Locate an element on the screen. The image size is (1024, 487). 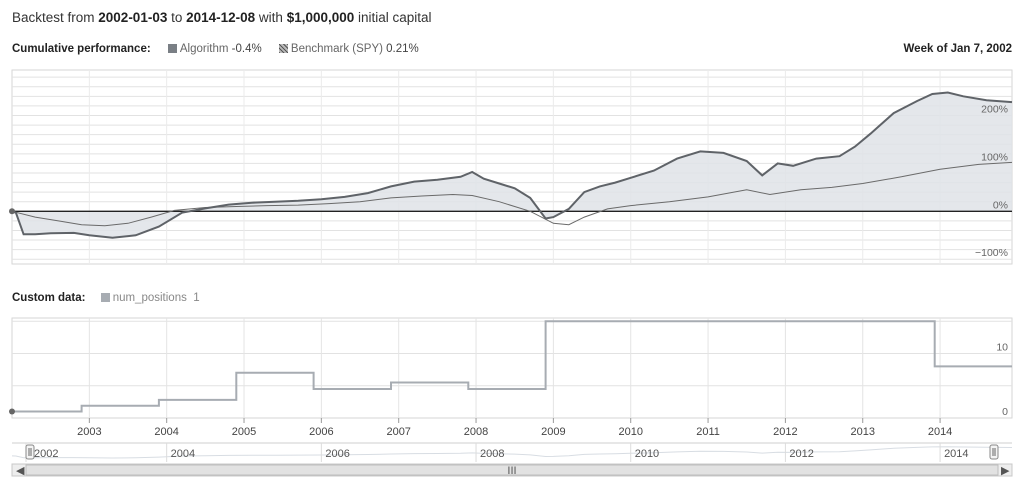
title-to: to is located at coordinates (177, 17).